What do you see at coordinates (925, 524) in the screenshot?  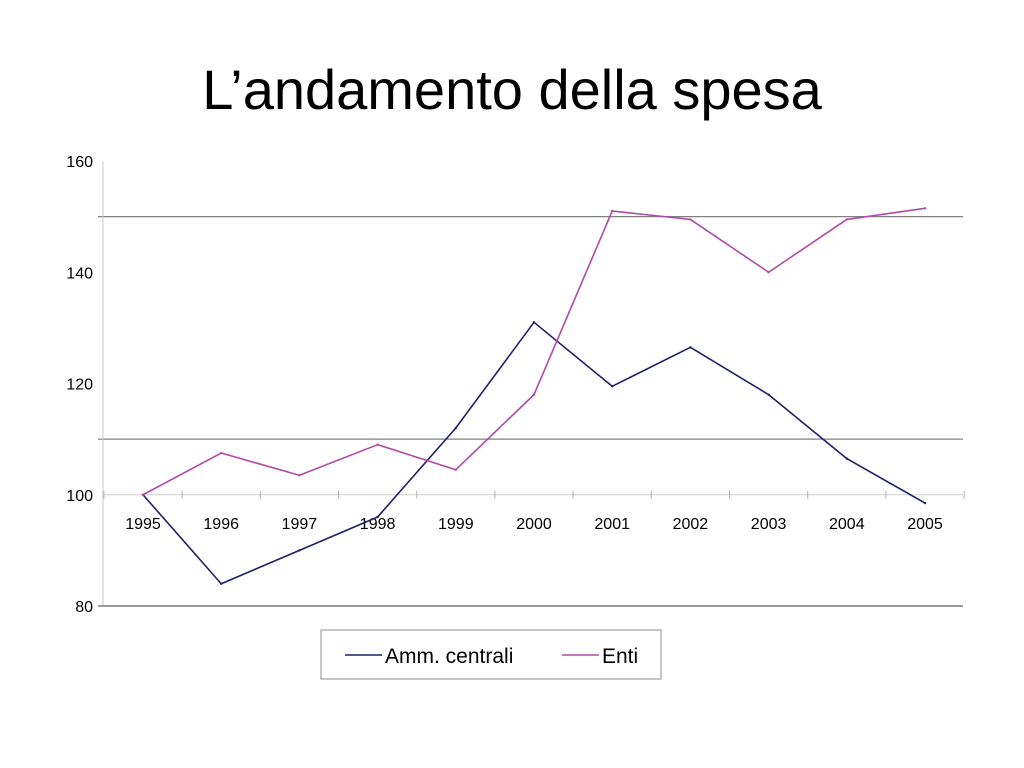 I see `x-tick-label-2005: 2005` at bounding box center [925, 524].